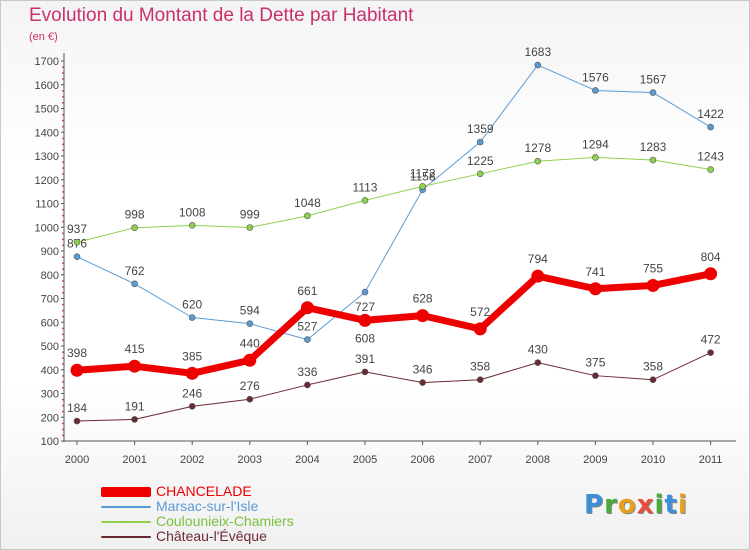  Describe the element at coordinates (135, 215) in the screenshot. I see `data-label: 998` at that location.